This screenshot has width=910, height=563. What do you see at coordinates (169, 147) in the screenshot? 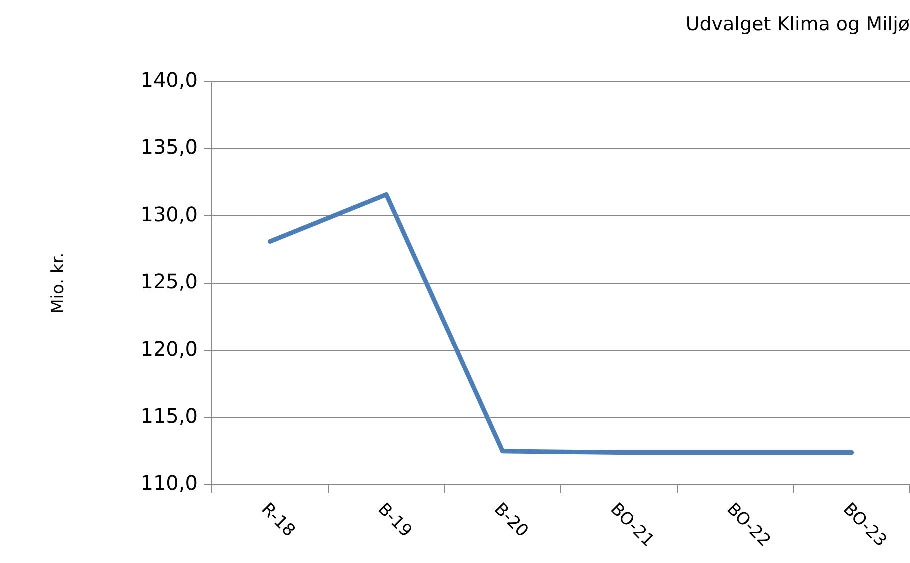
I see `y-tick-label: 135,0` at bounding box center [169, 147].